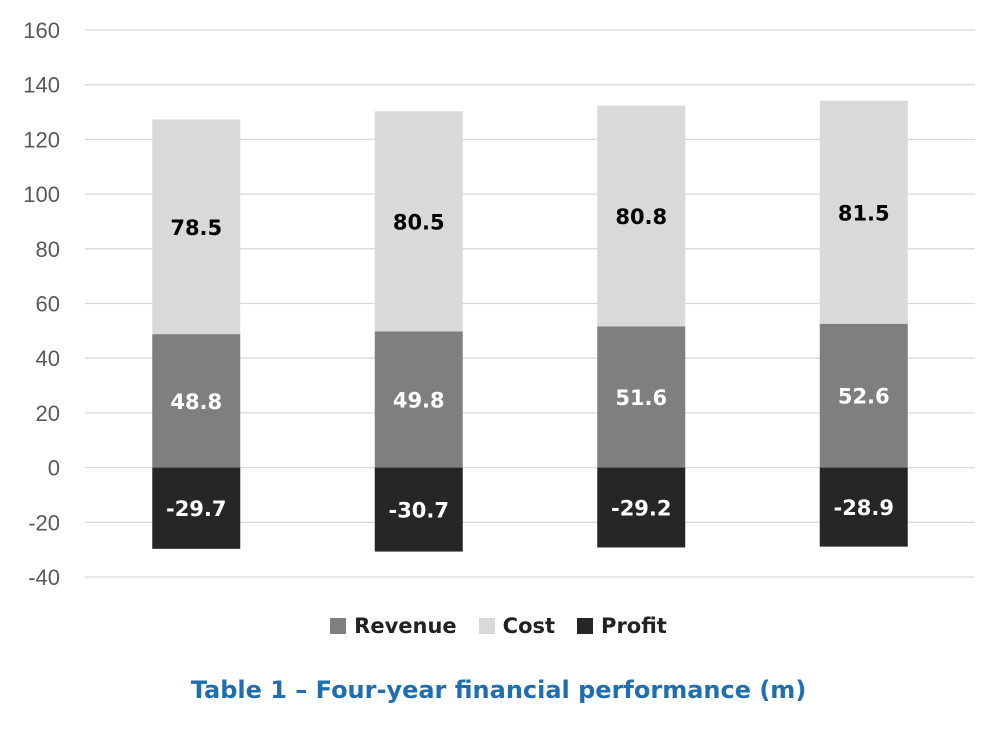  I want to click on y-tick-label: 40, so click(48, 358).